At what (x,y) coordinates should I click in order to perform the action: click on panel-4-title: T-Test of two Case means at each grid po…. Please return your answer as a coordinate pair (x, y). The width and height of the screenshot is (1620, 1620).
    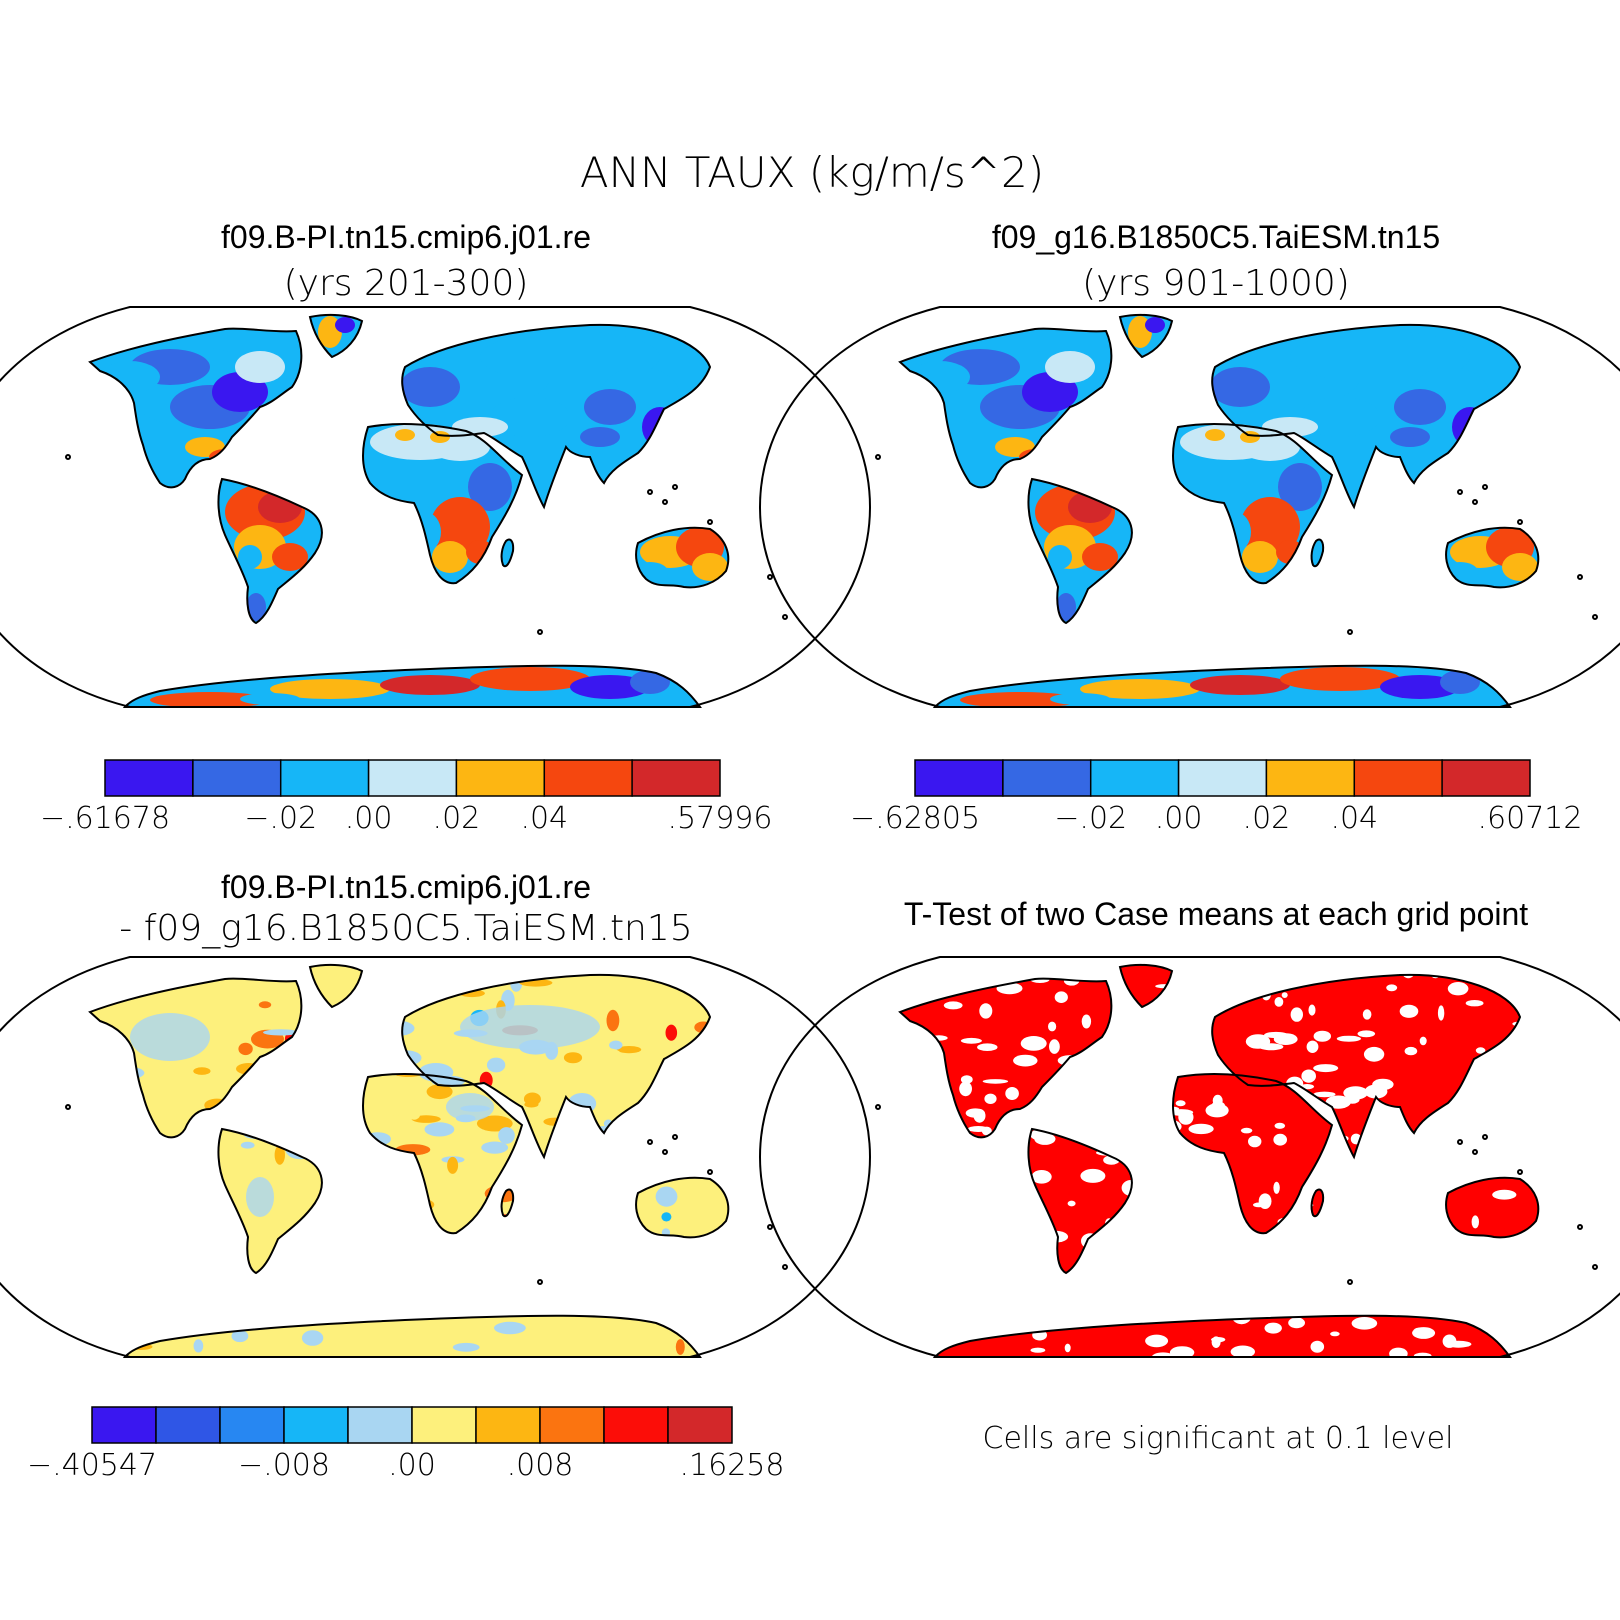
    Looking at the image, I should click on (1216, 914).